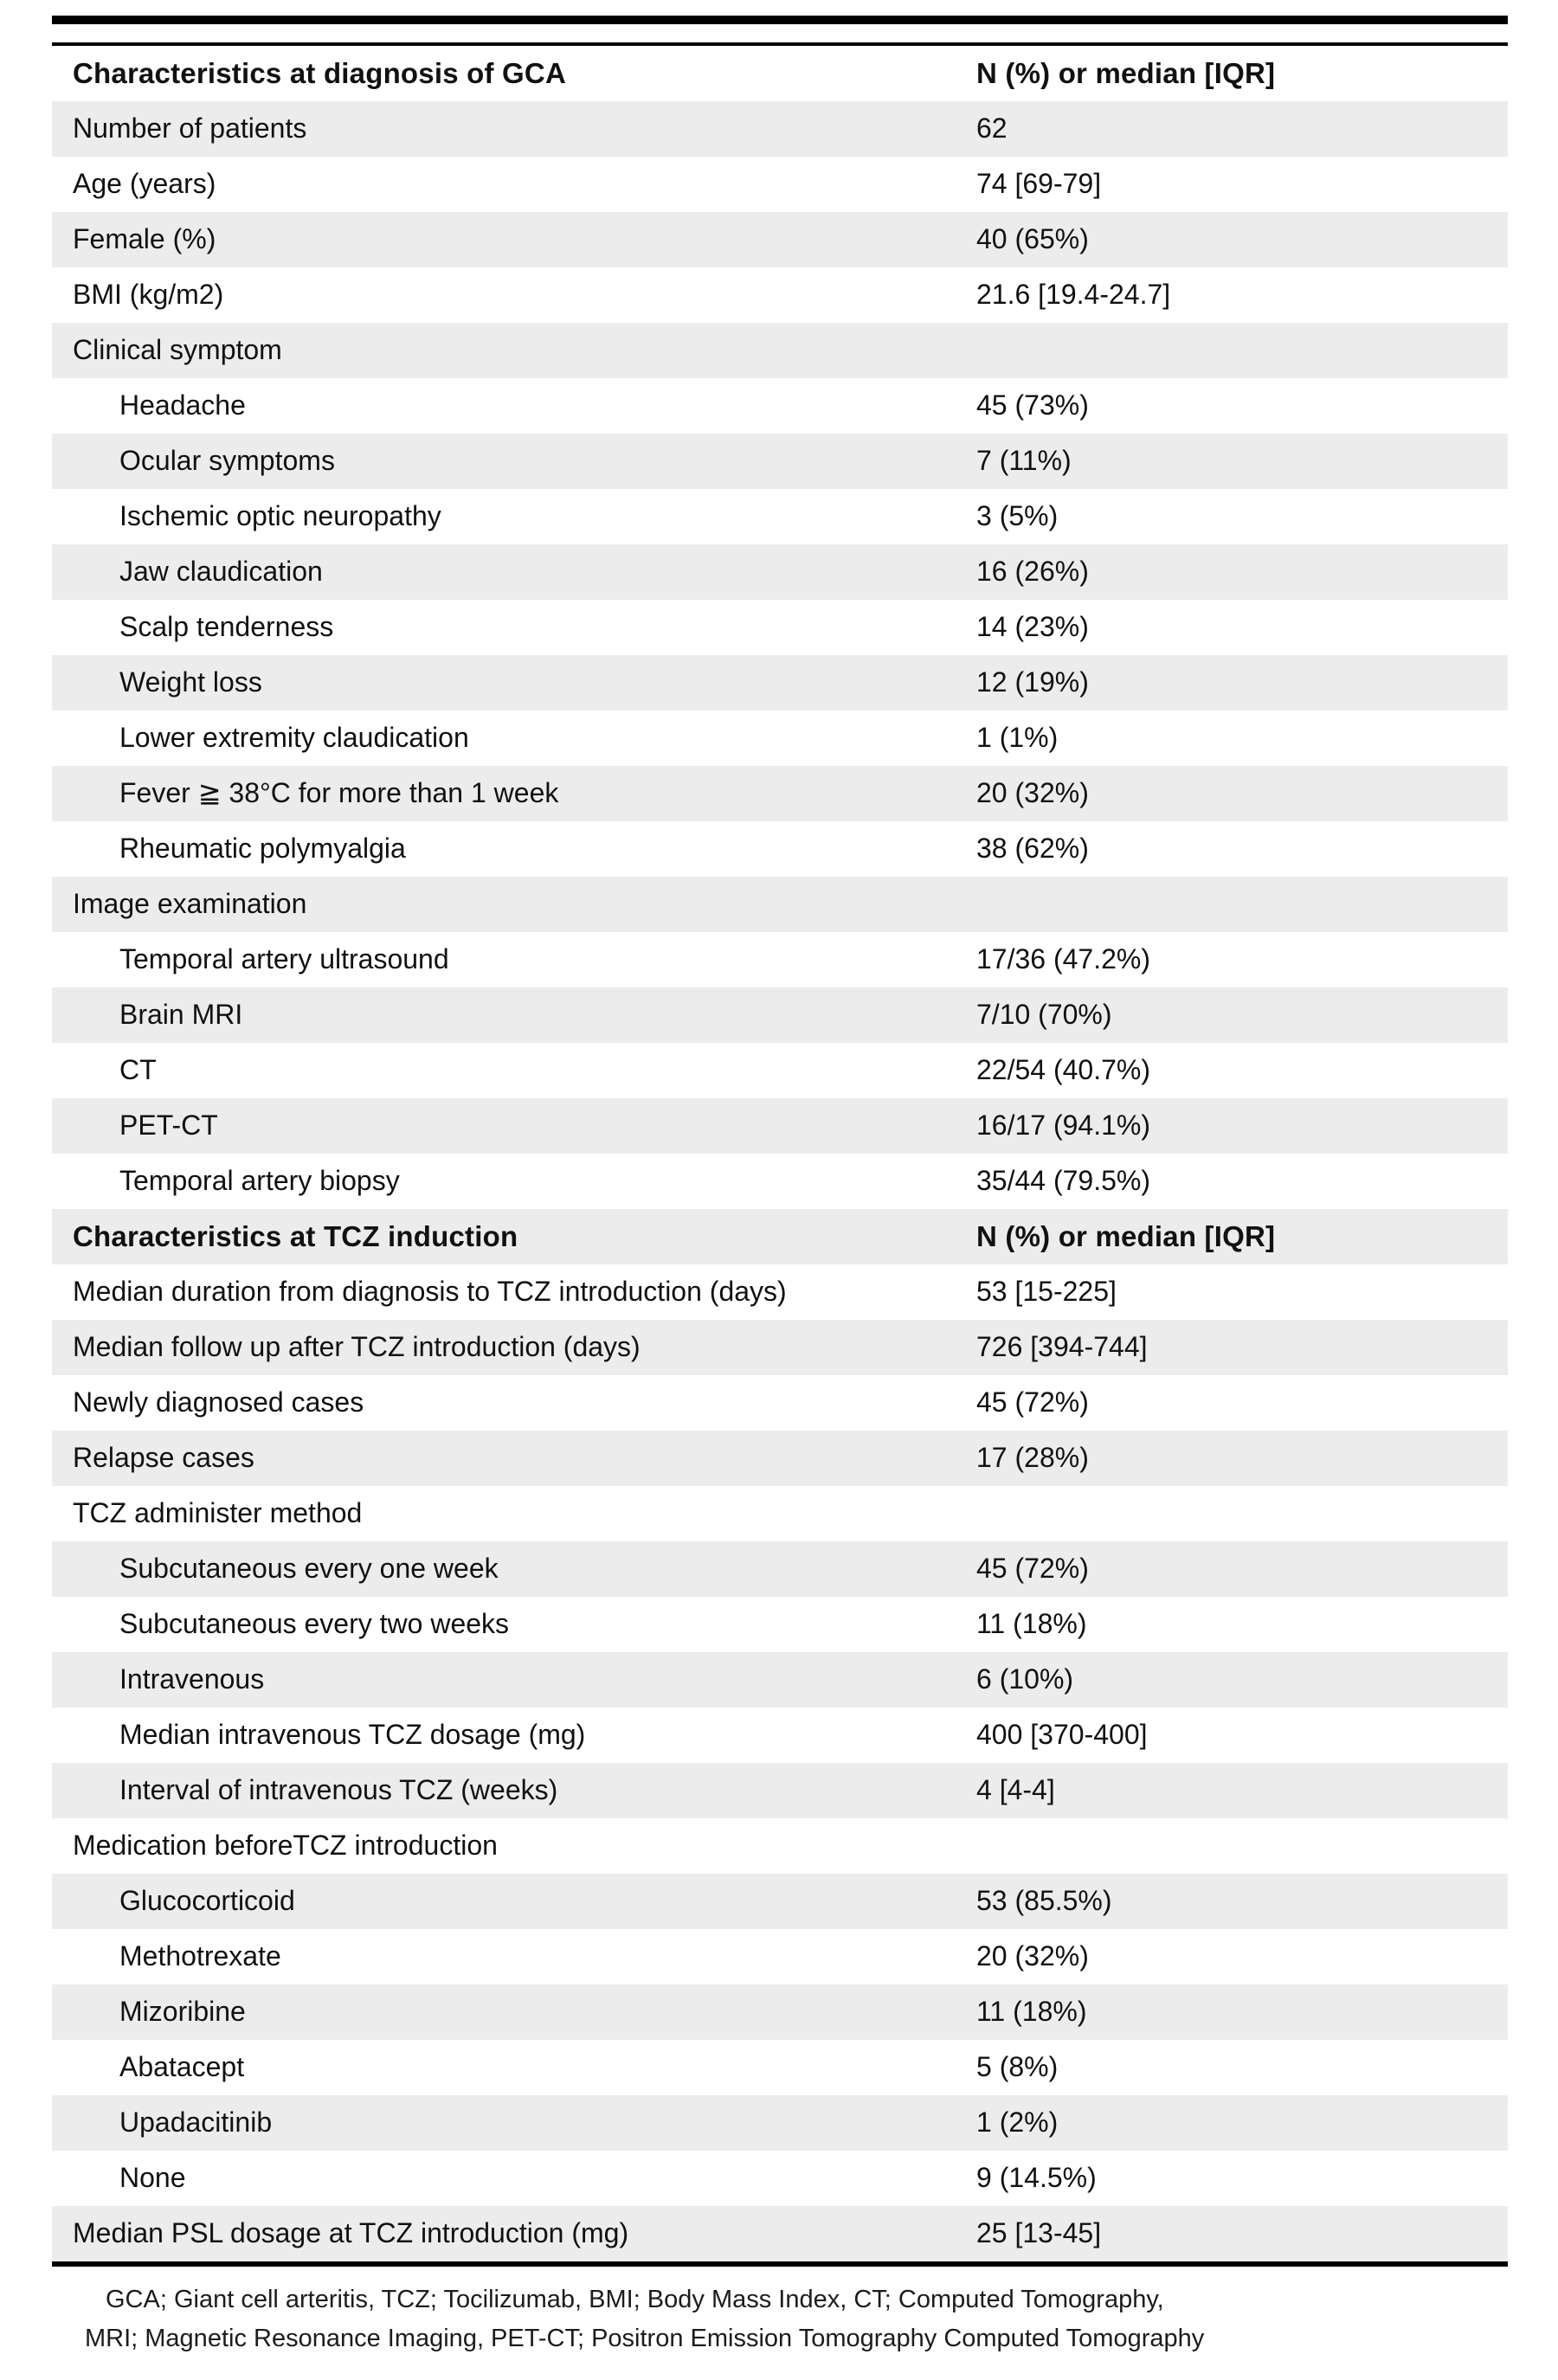  Describe the element at coordinates (338, 1790) in the screenshot. I see `row-label: Interval of intravenous TCZ (weeks)` at that location.